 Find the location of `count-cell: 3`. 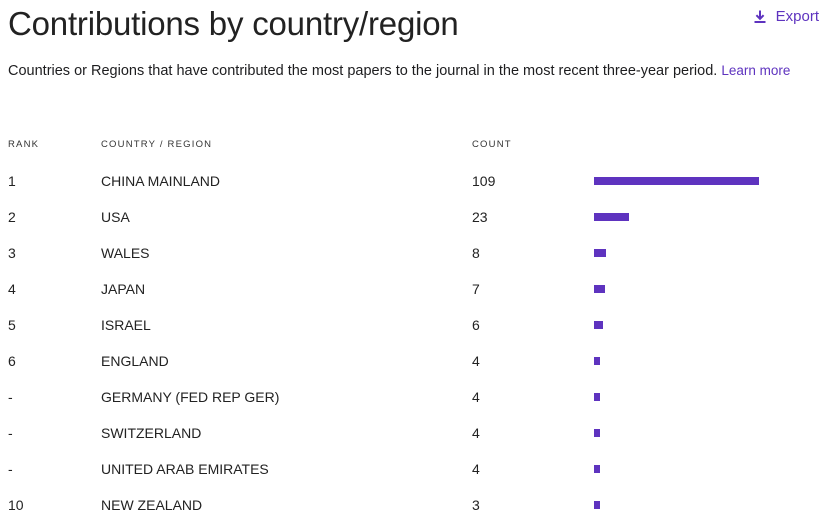

count-cell: 3 is located at coordinates (476, 505).